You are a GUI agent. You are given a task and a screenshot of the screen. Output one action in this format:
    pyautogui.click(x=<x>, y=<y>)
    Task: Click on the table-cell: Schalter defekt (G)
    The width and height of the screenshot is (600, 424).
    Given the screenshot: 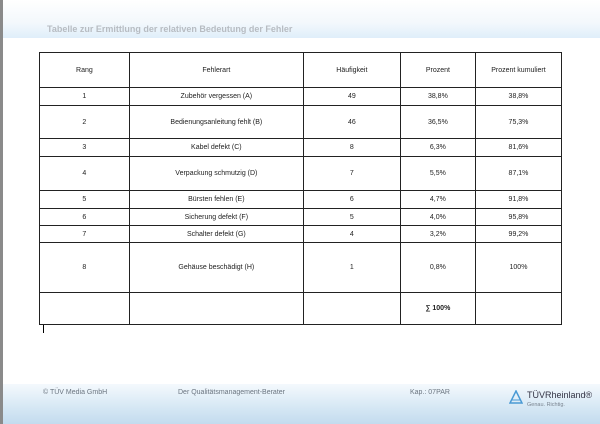 What is the action you would take?
    pyautogui.click(x=216, y=234)
    